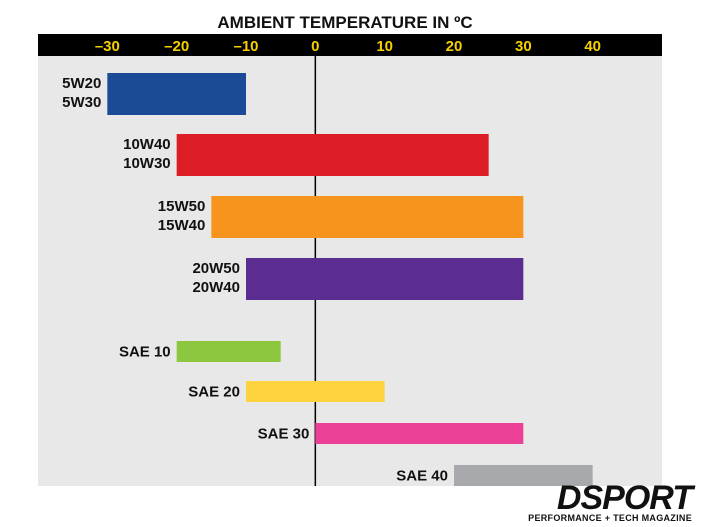  Describe the element at coordinates (624, 498) in the screenshot. I see `brand-name: DSPORT` at that location.